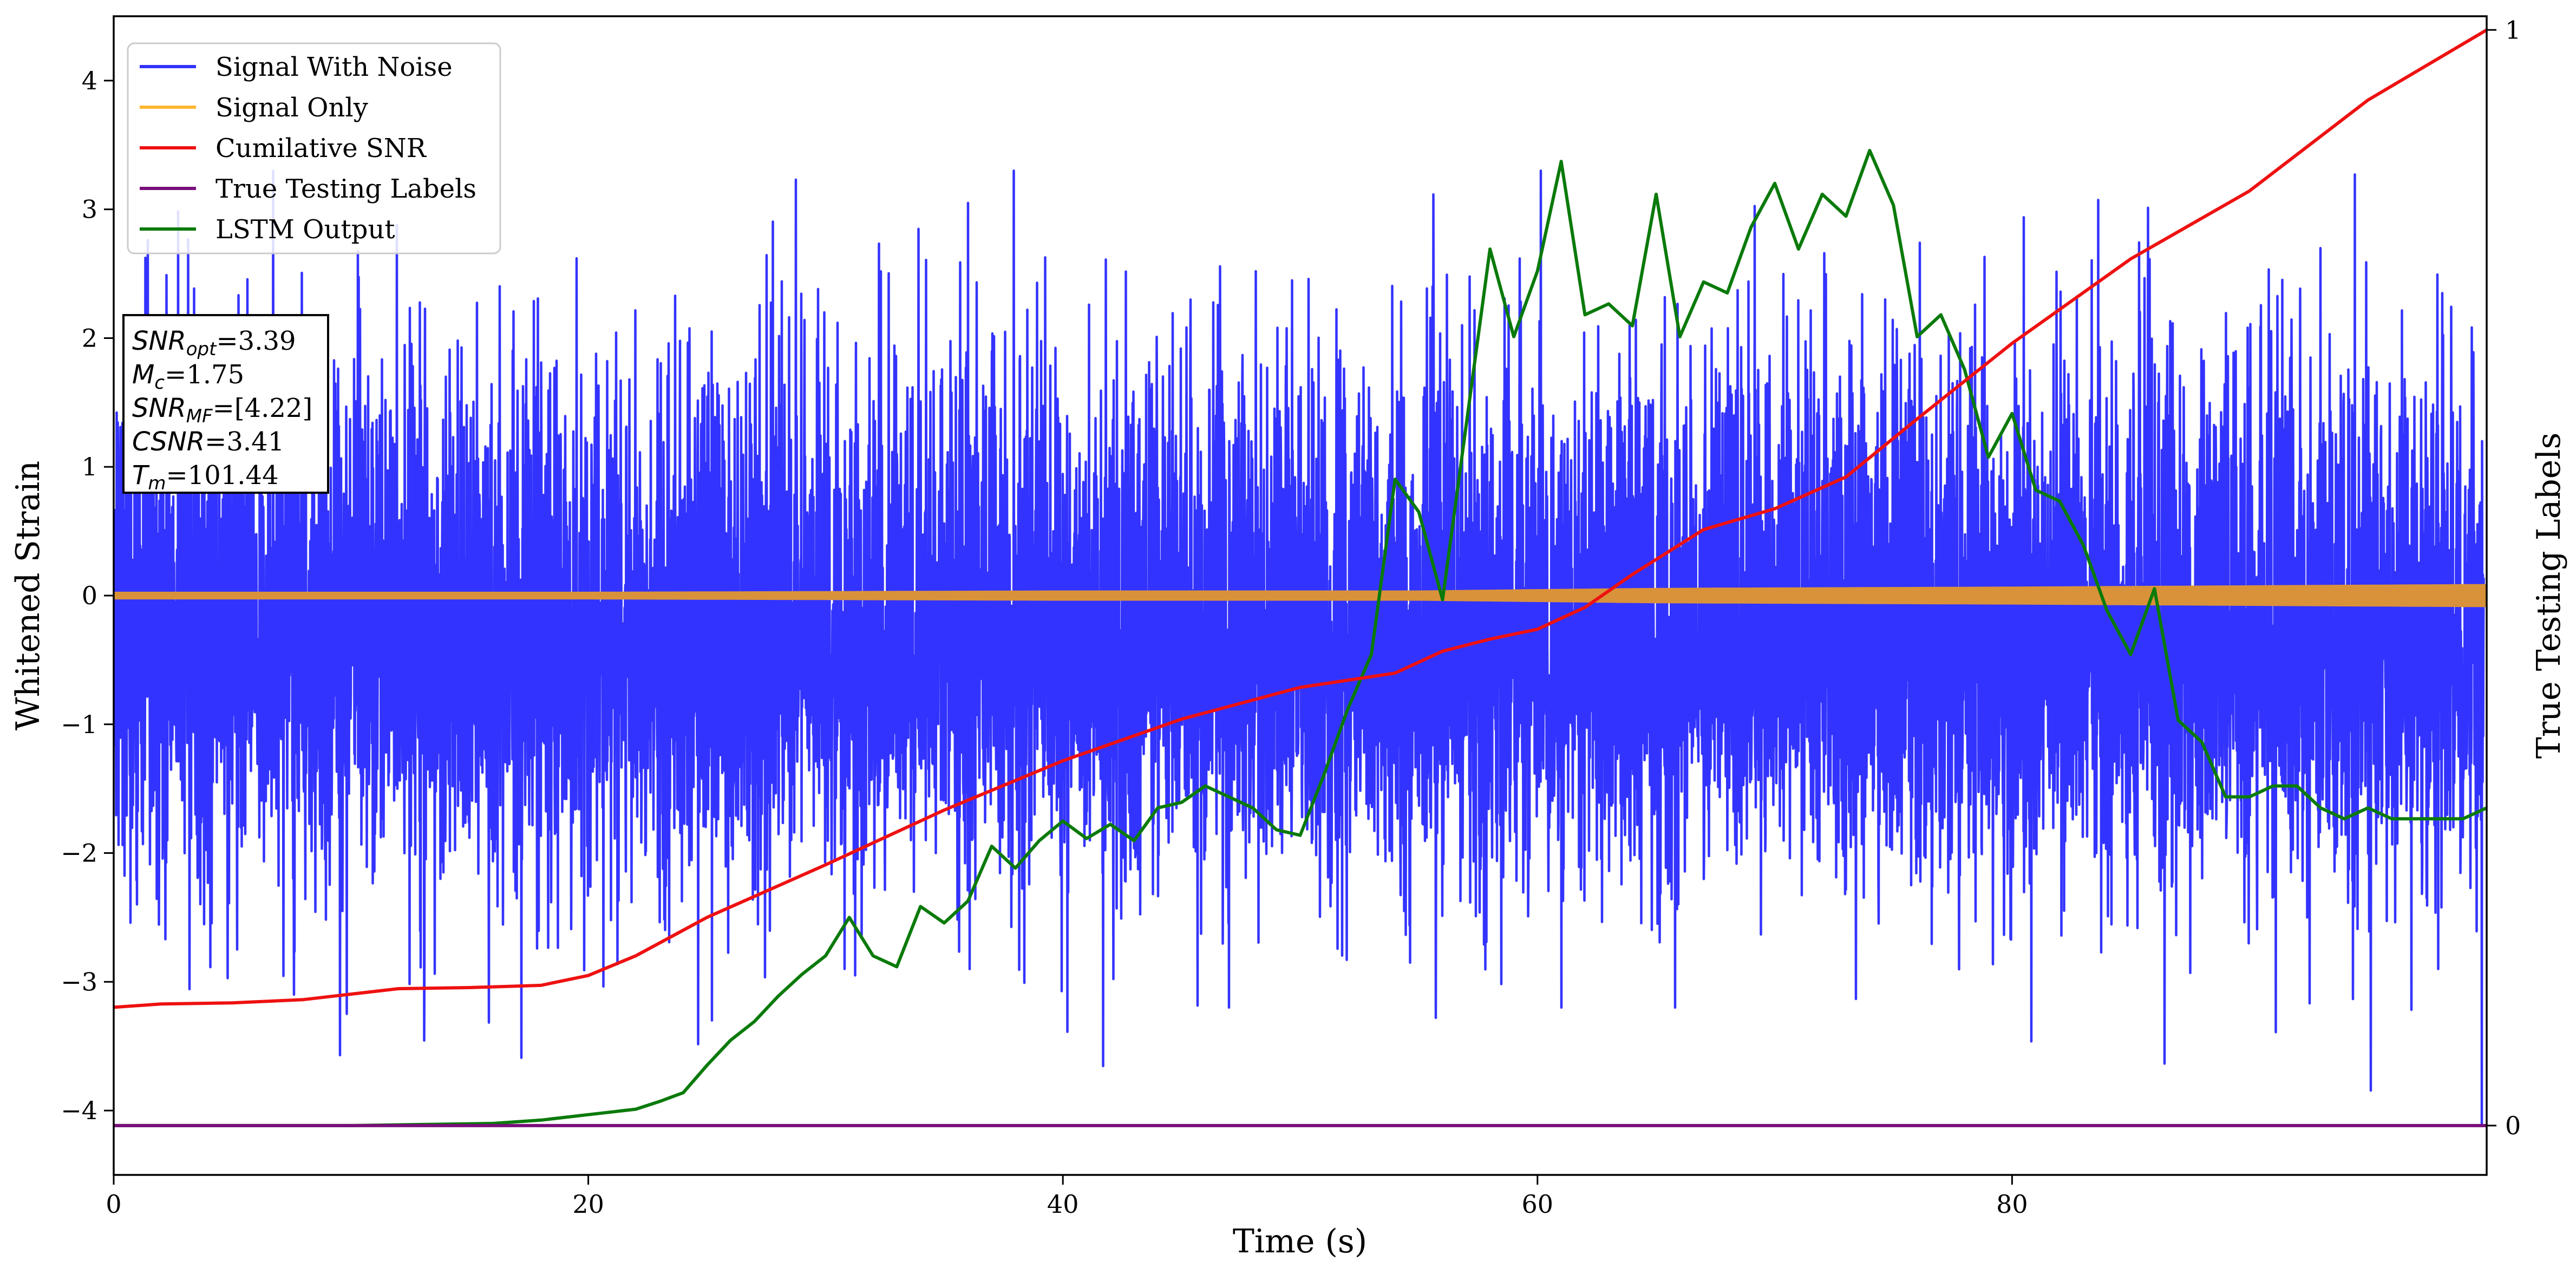 Image resolution: width=2576 pixels, height=1274 pixels. What do you see at coordinates (2513, 1125) in the screenshot?
I see `y2-tick-label: 0` at bounding box center [2513, 1125].